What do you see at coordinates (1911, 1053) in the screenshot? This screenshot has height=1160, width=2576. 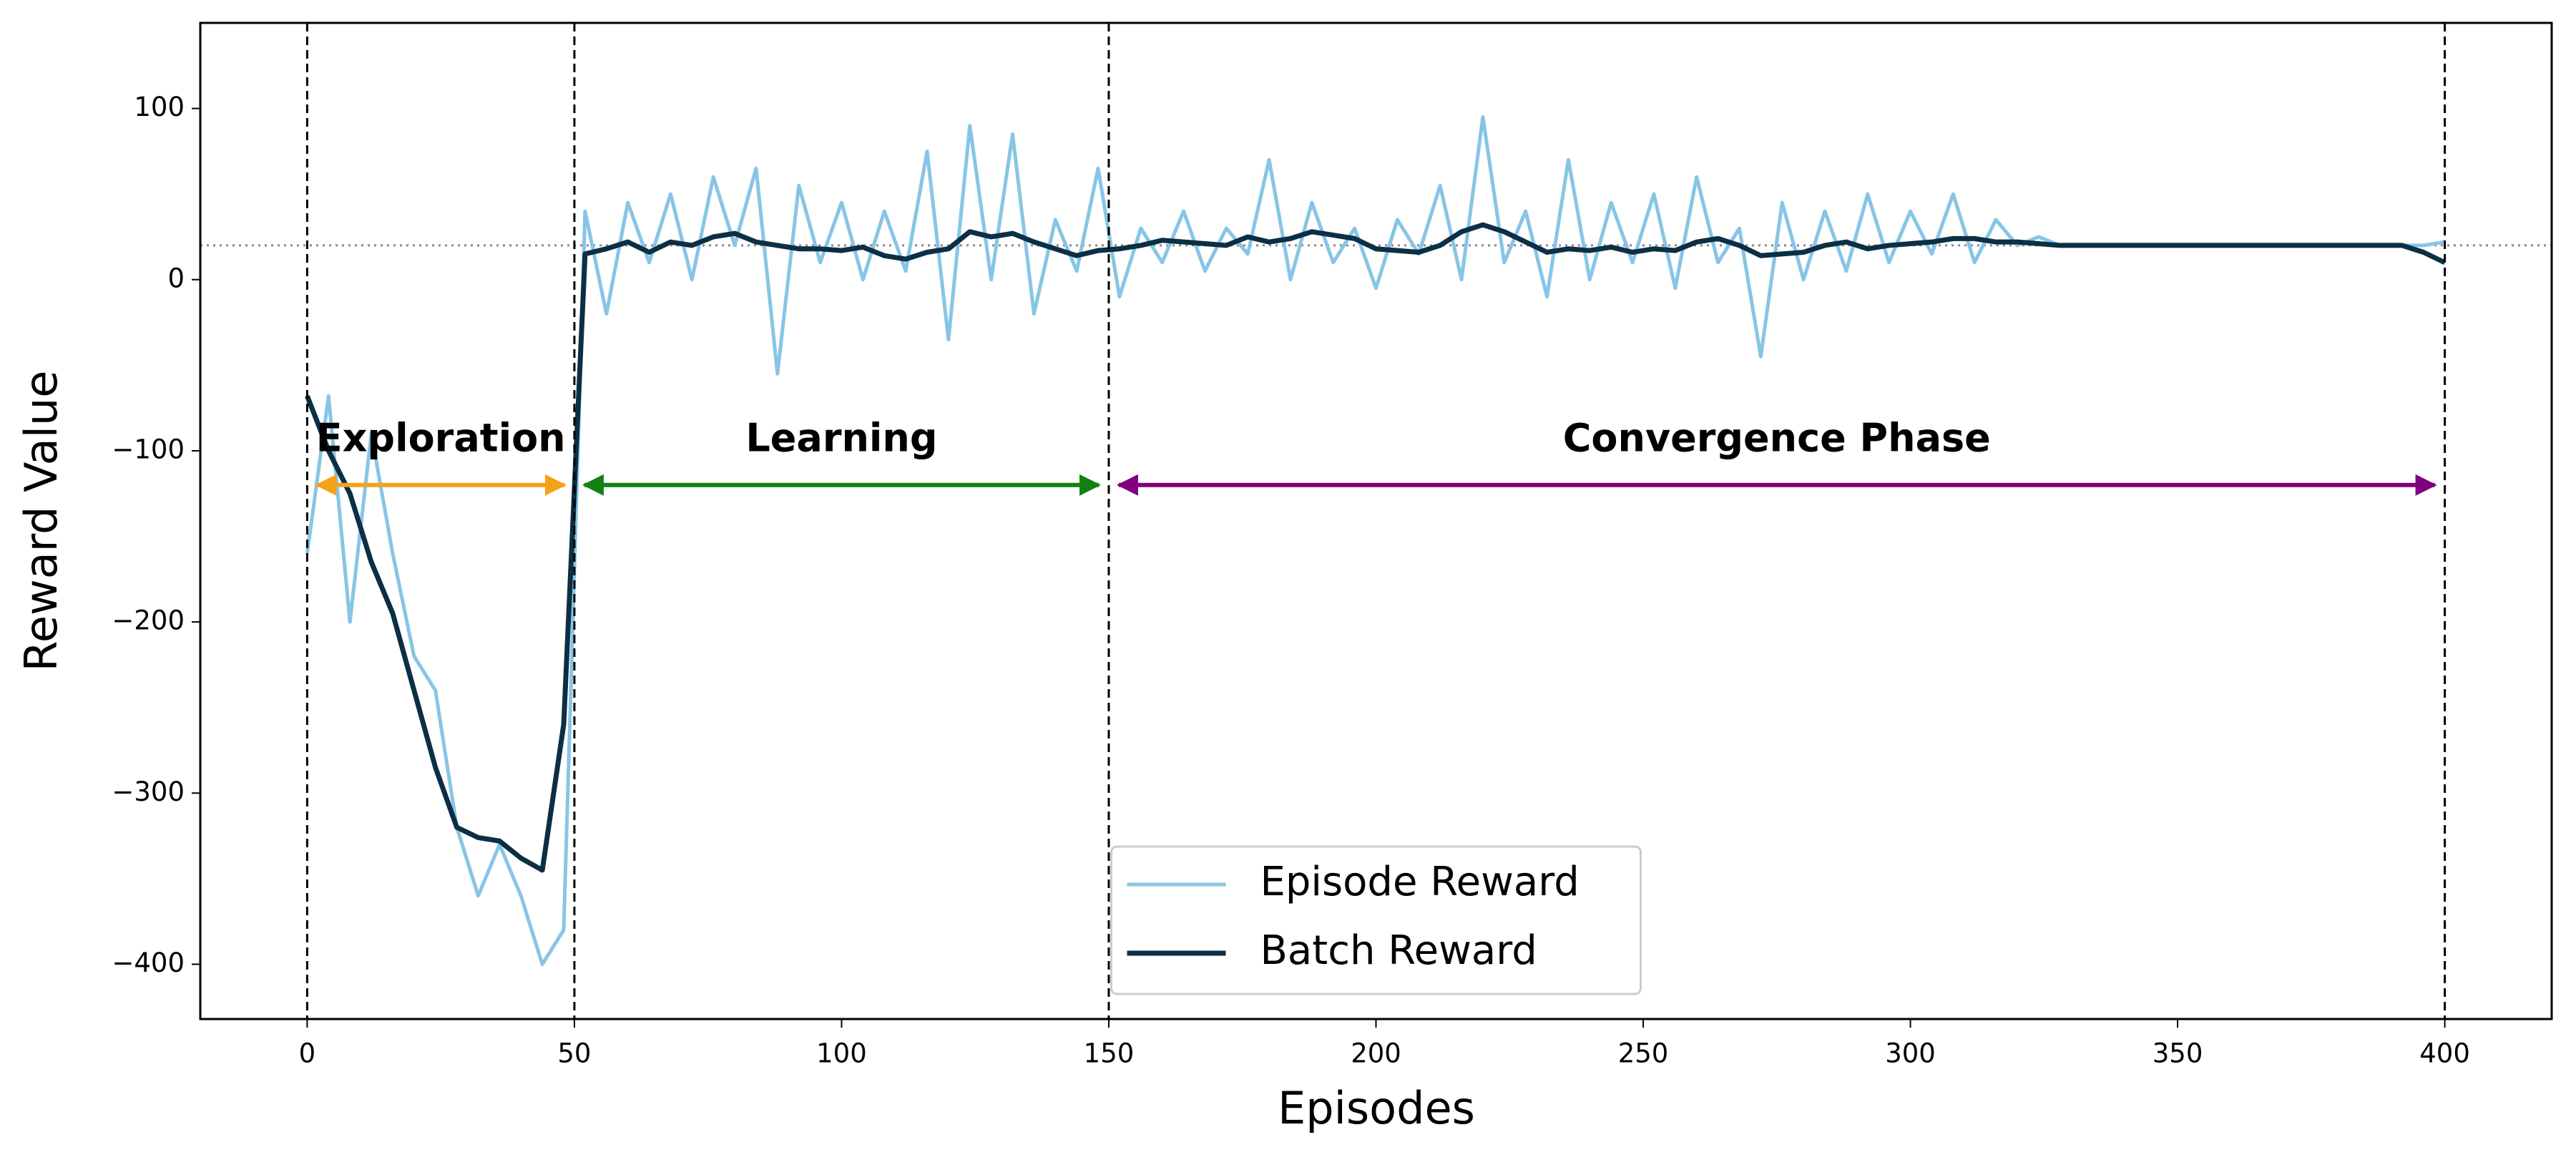 I see `x-tick-label: 300` at bounding box center [1911, 1053].